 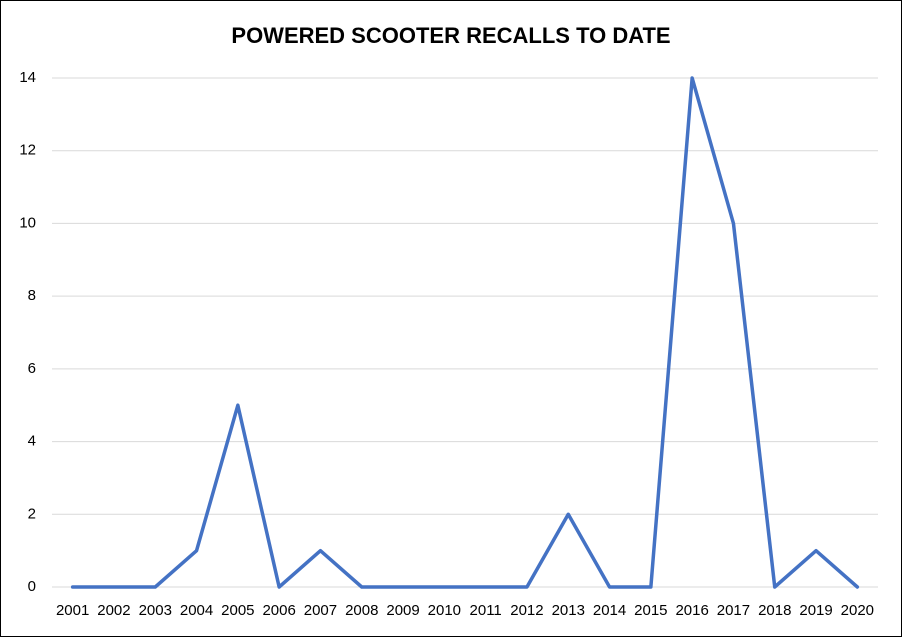 What do you see at coordinates (568, 610) in the screenshot?
I see `x-tick-label: 2013` at bounding box center [568, 610].